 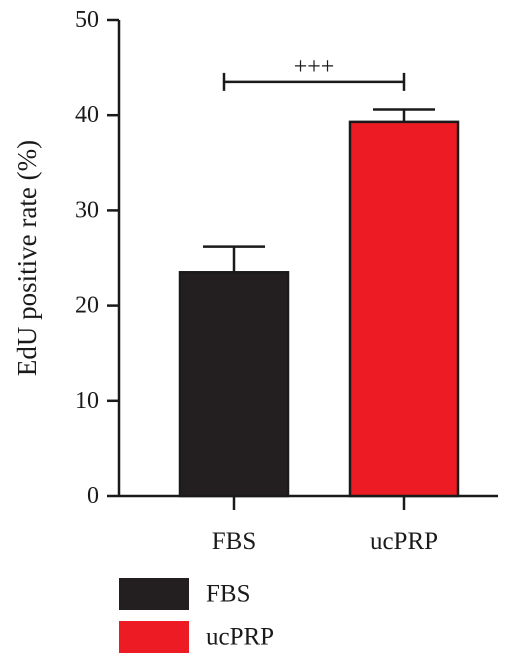 I want to click on bar-fbs, so click(x=234, y=384).